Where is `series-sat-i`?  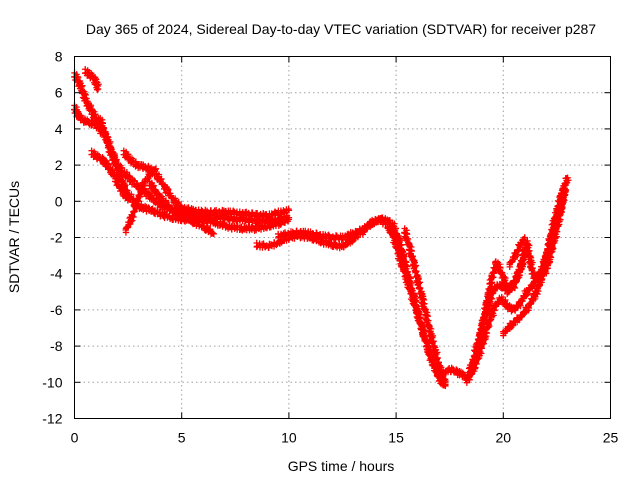
series-sat-i is located at coordinates (235, 212).